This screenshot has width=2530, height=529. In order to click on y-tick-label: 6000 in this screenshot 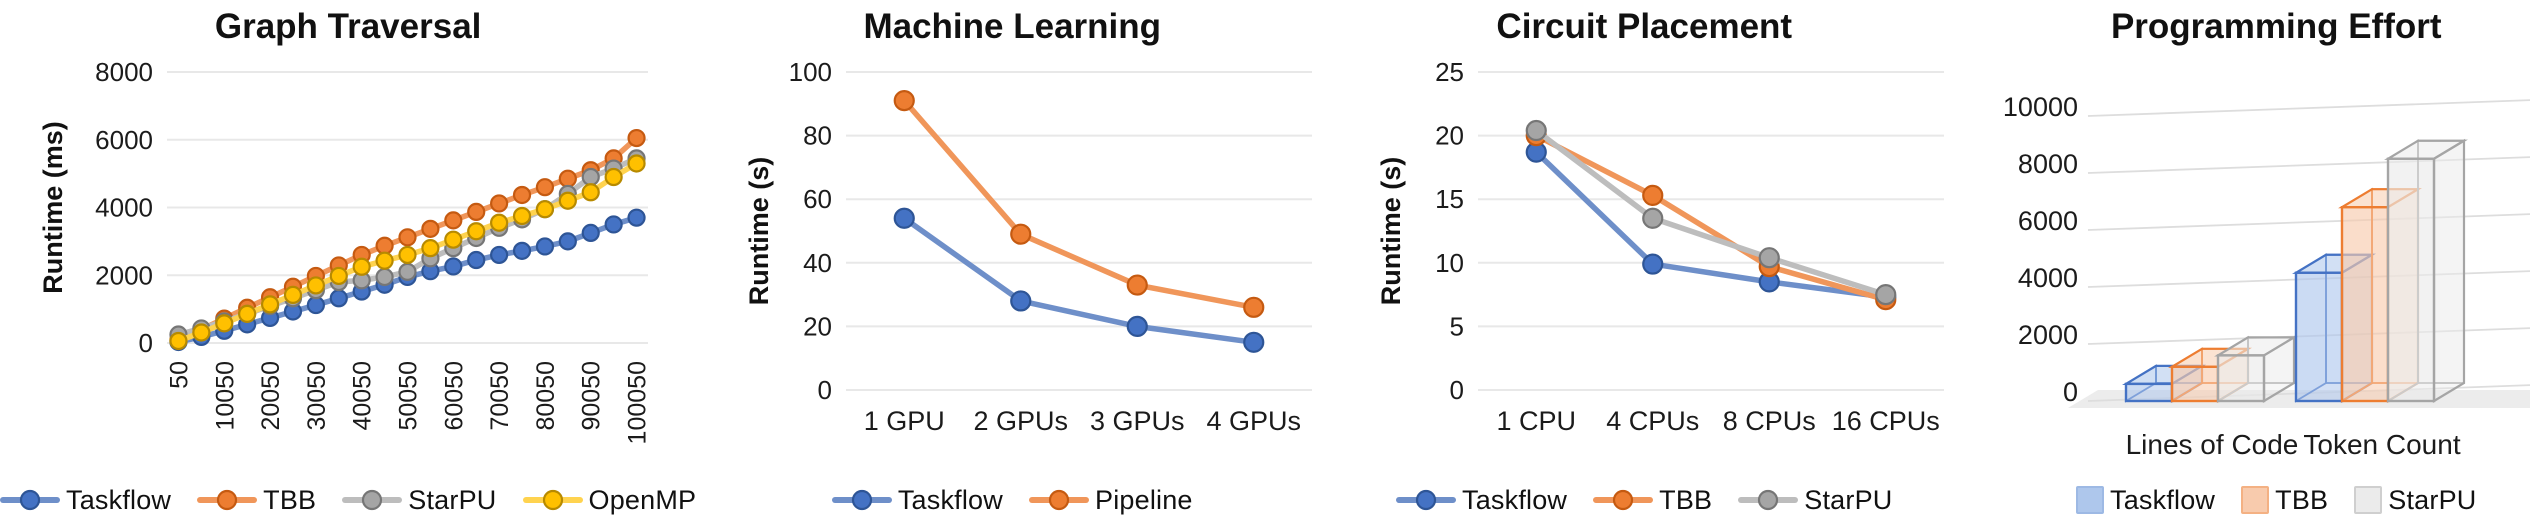, I will do `click(124, 140)`.